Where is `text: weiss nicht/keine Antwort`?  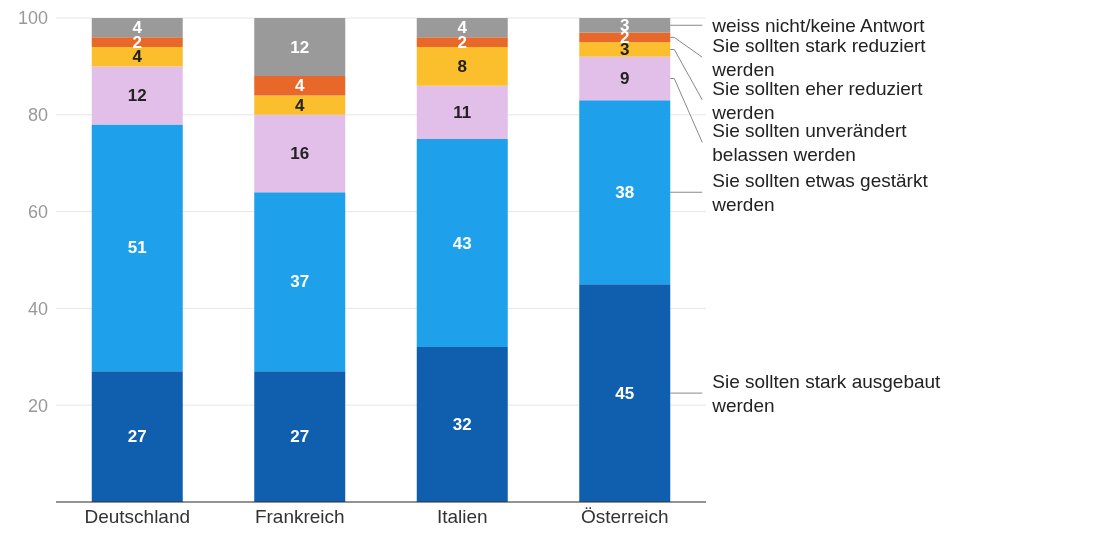 text: weiss nicht/keine Antwort is located at coordinates (818, 25).